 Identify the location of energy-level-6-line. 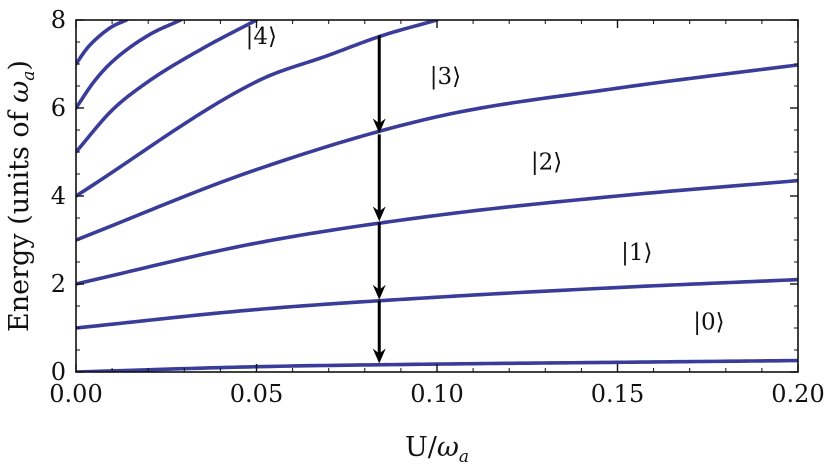
(129, 65).